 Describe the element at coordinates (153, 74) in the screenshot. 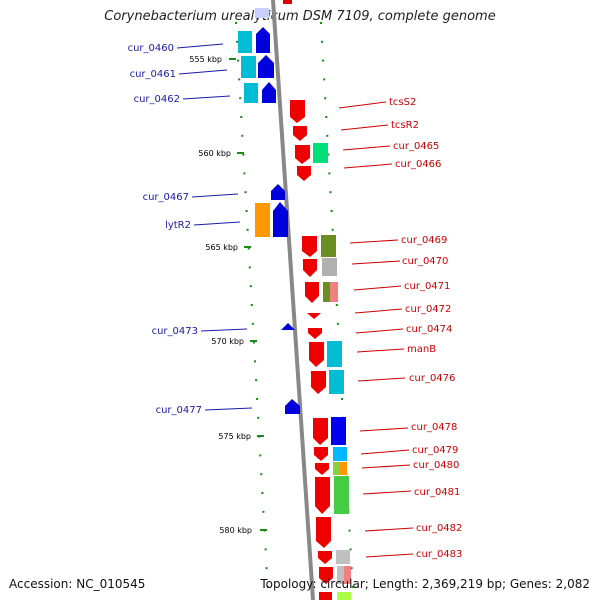

I see `gene-label-cur_0461: cur_0461` at that location.